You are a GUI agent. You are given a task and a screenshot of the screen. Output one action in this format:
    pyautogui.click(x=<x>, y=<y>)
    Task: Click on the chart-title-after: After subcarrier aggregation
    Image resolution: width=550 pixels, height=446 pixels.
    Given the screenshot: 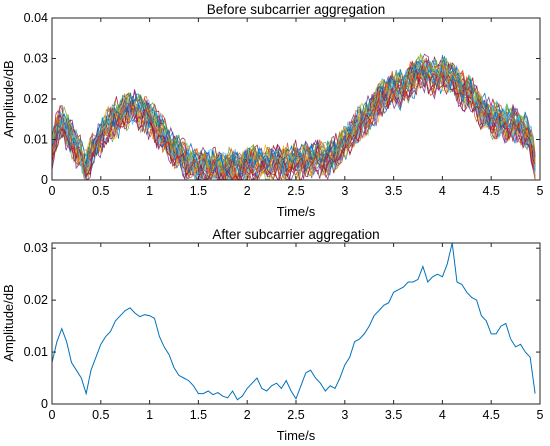 What is the action you would take?
    pyautogui.click(x=295, y=234)
    